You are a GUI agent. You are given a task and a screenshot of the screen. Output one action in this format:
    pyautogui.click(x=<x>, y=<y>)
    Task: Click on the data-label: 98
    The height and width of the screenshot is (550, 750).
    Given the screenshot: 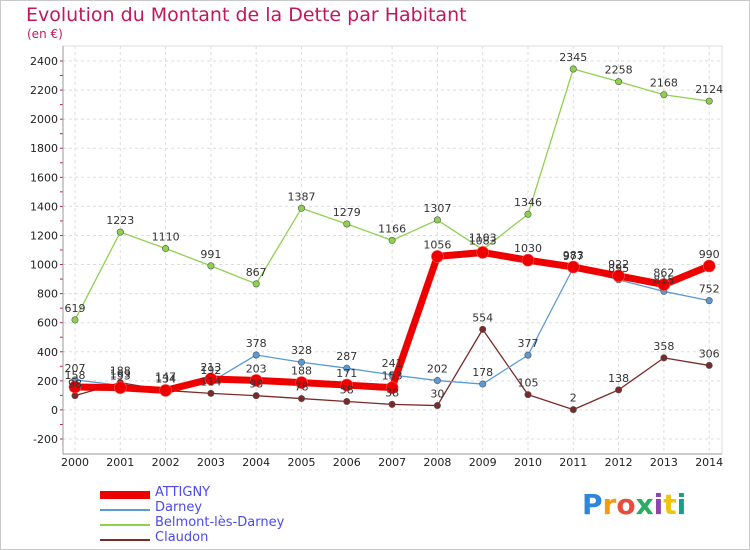 What is the action you would take?
    pyautogui.click(x=256, y=384)
    